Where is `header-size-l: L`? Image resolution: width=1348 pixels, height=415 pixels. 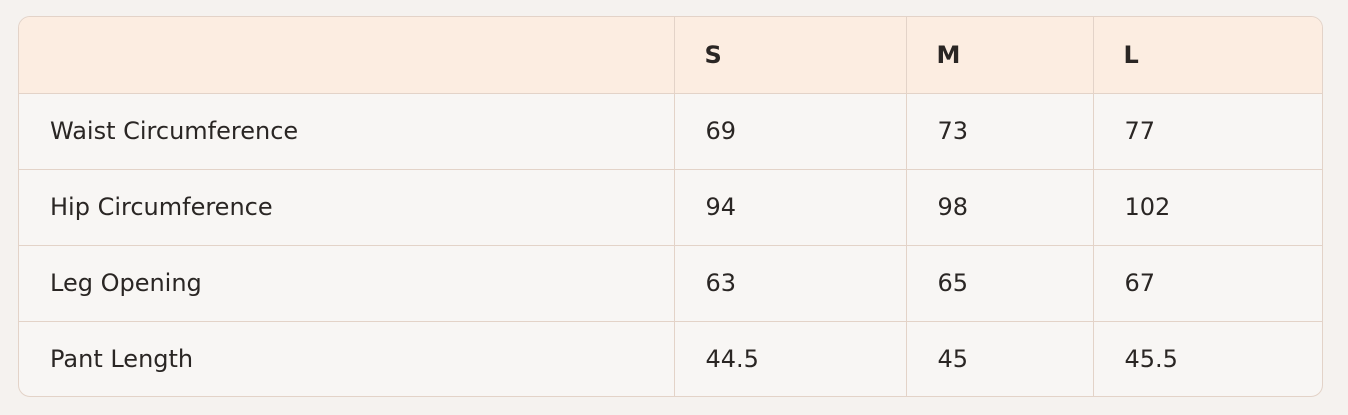 header-size-l: L is located at coordinates (1207, 55).